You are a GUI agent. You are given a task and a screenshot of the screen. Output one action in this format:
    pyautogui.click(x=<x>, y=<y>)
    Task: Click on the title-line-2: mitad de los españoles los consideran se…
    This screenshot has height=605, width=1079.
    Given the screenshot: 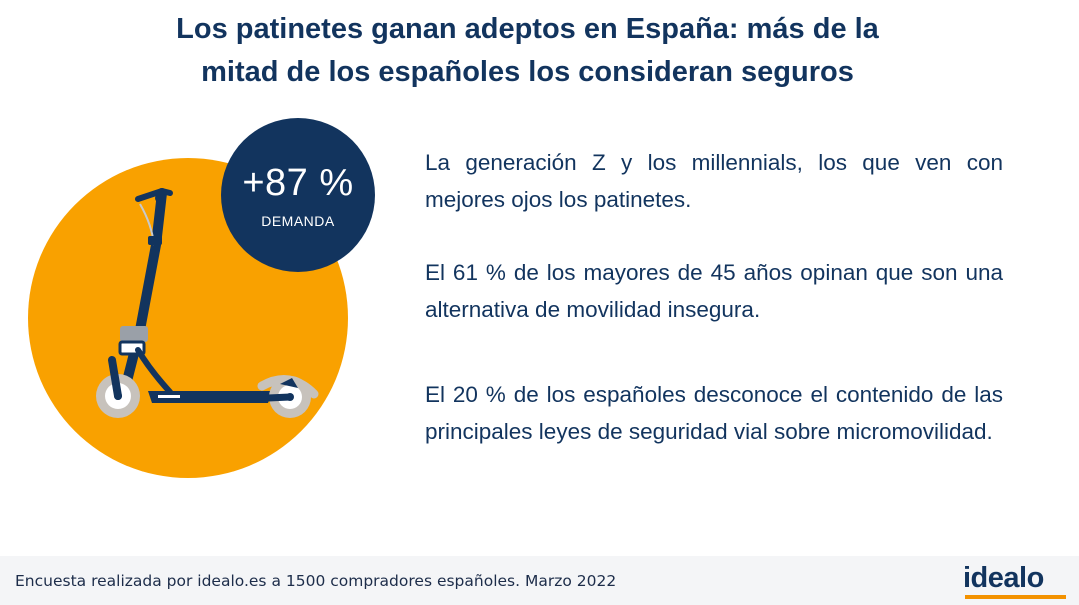 What is the action you would take?
    pyautogui.click(x=527, y=72)
    